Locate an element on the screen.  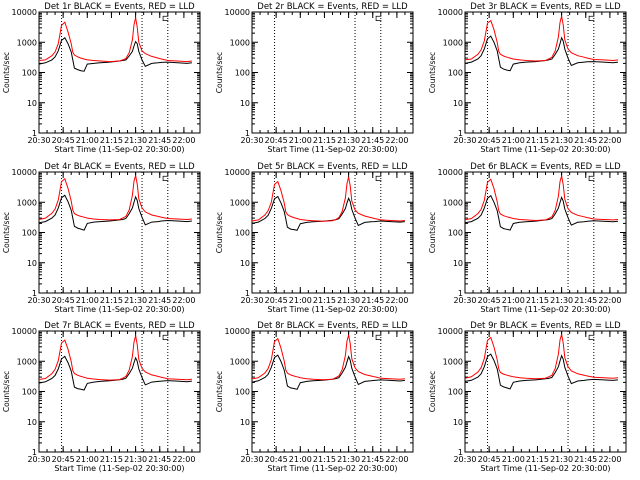
panel-title: Det 8r BLACK = Events, RED = LLD is located at coordinates (332, 326).